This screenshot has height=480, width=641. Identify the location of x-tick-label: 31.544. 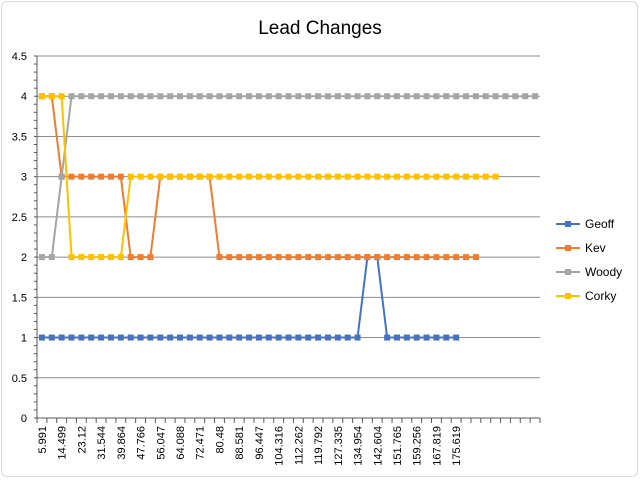
(102, 443).